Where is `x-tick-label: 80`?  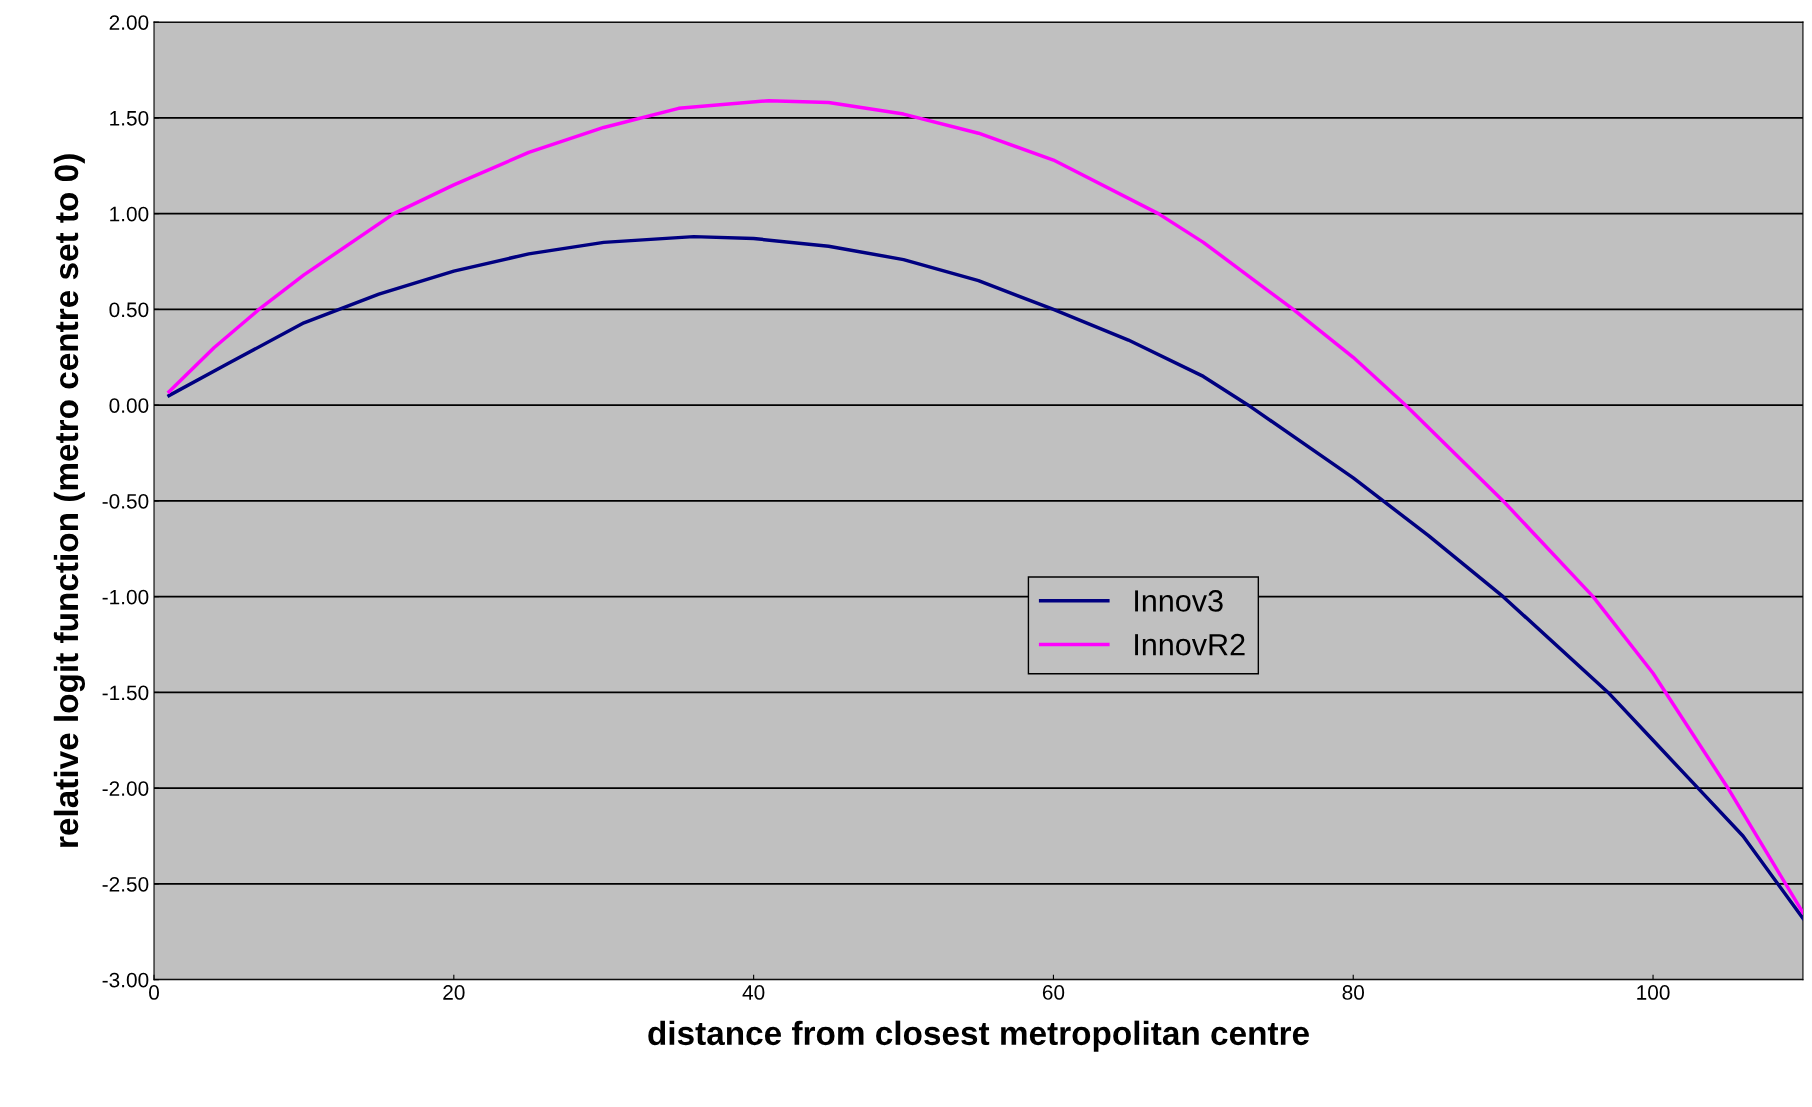
x-tick-label: 80 is located at coordinates (1353, 992).